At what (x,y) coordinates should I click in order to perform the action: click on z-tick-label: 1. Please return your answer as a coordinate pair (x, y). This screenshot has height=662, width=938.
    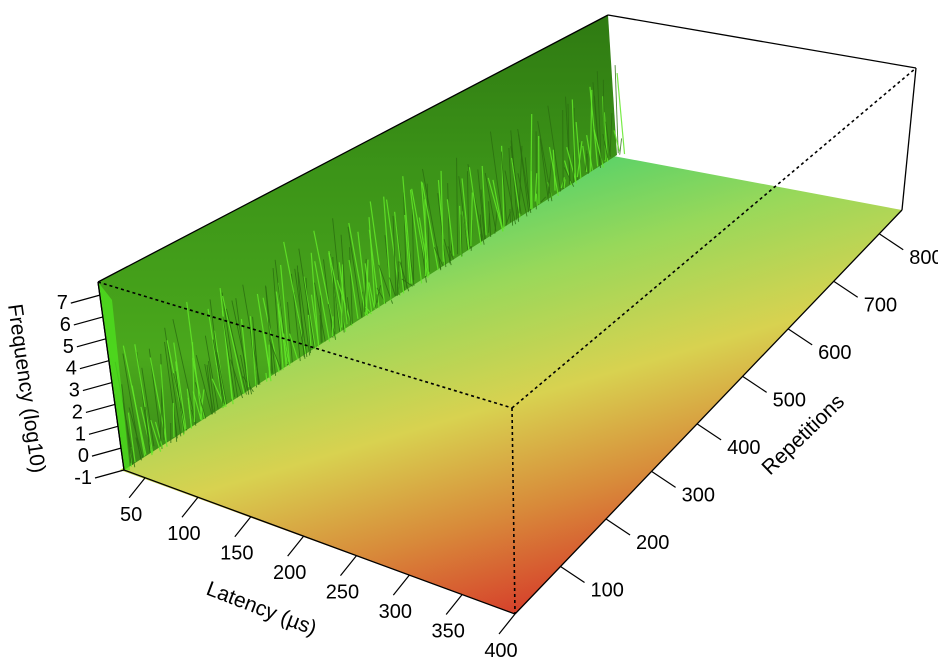
    Looking at the image, I should click on (80, 434).